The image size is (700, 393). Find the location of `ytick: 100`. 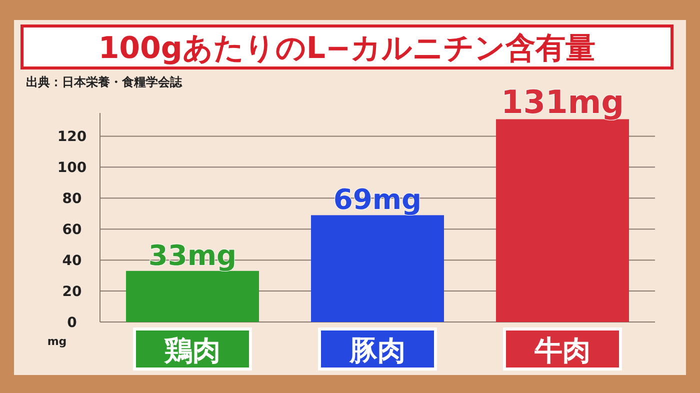

ytick: 100 is located at coordinates (72, 168).